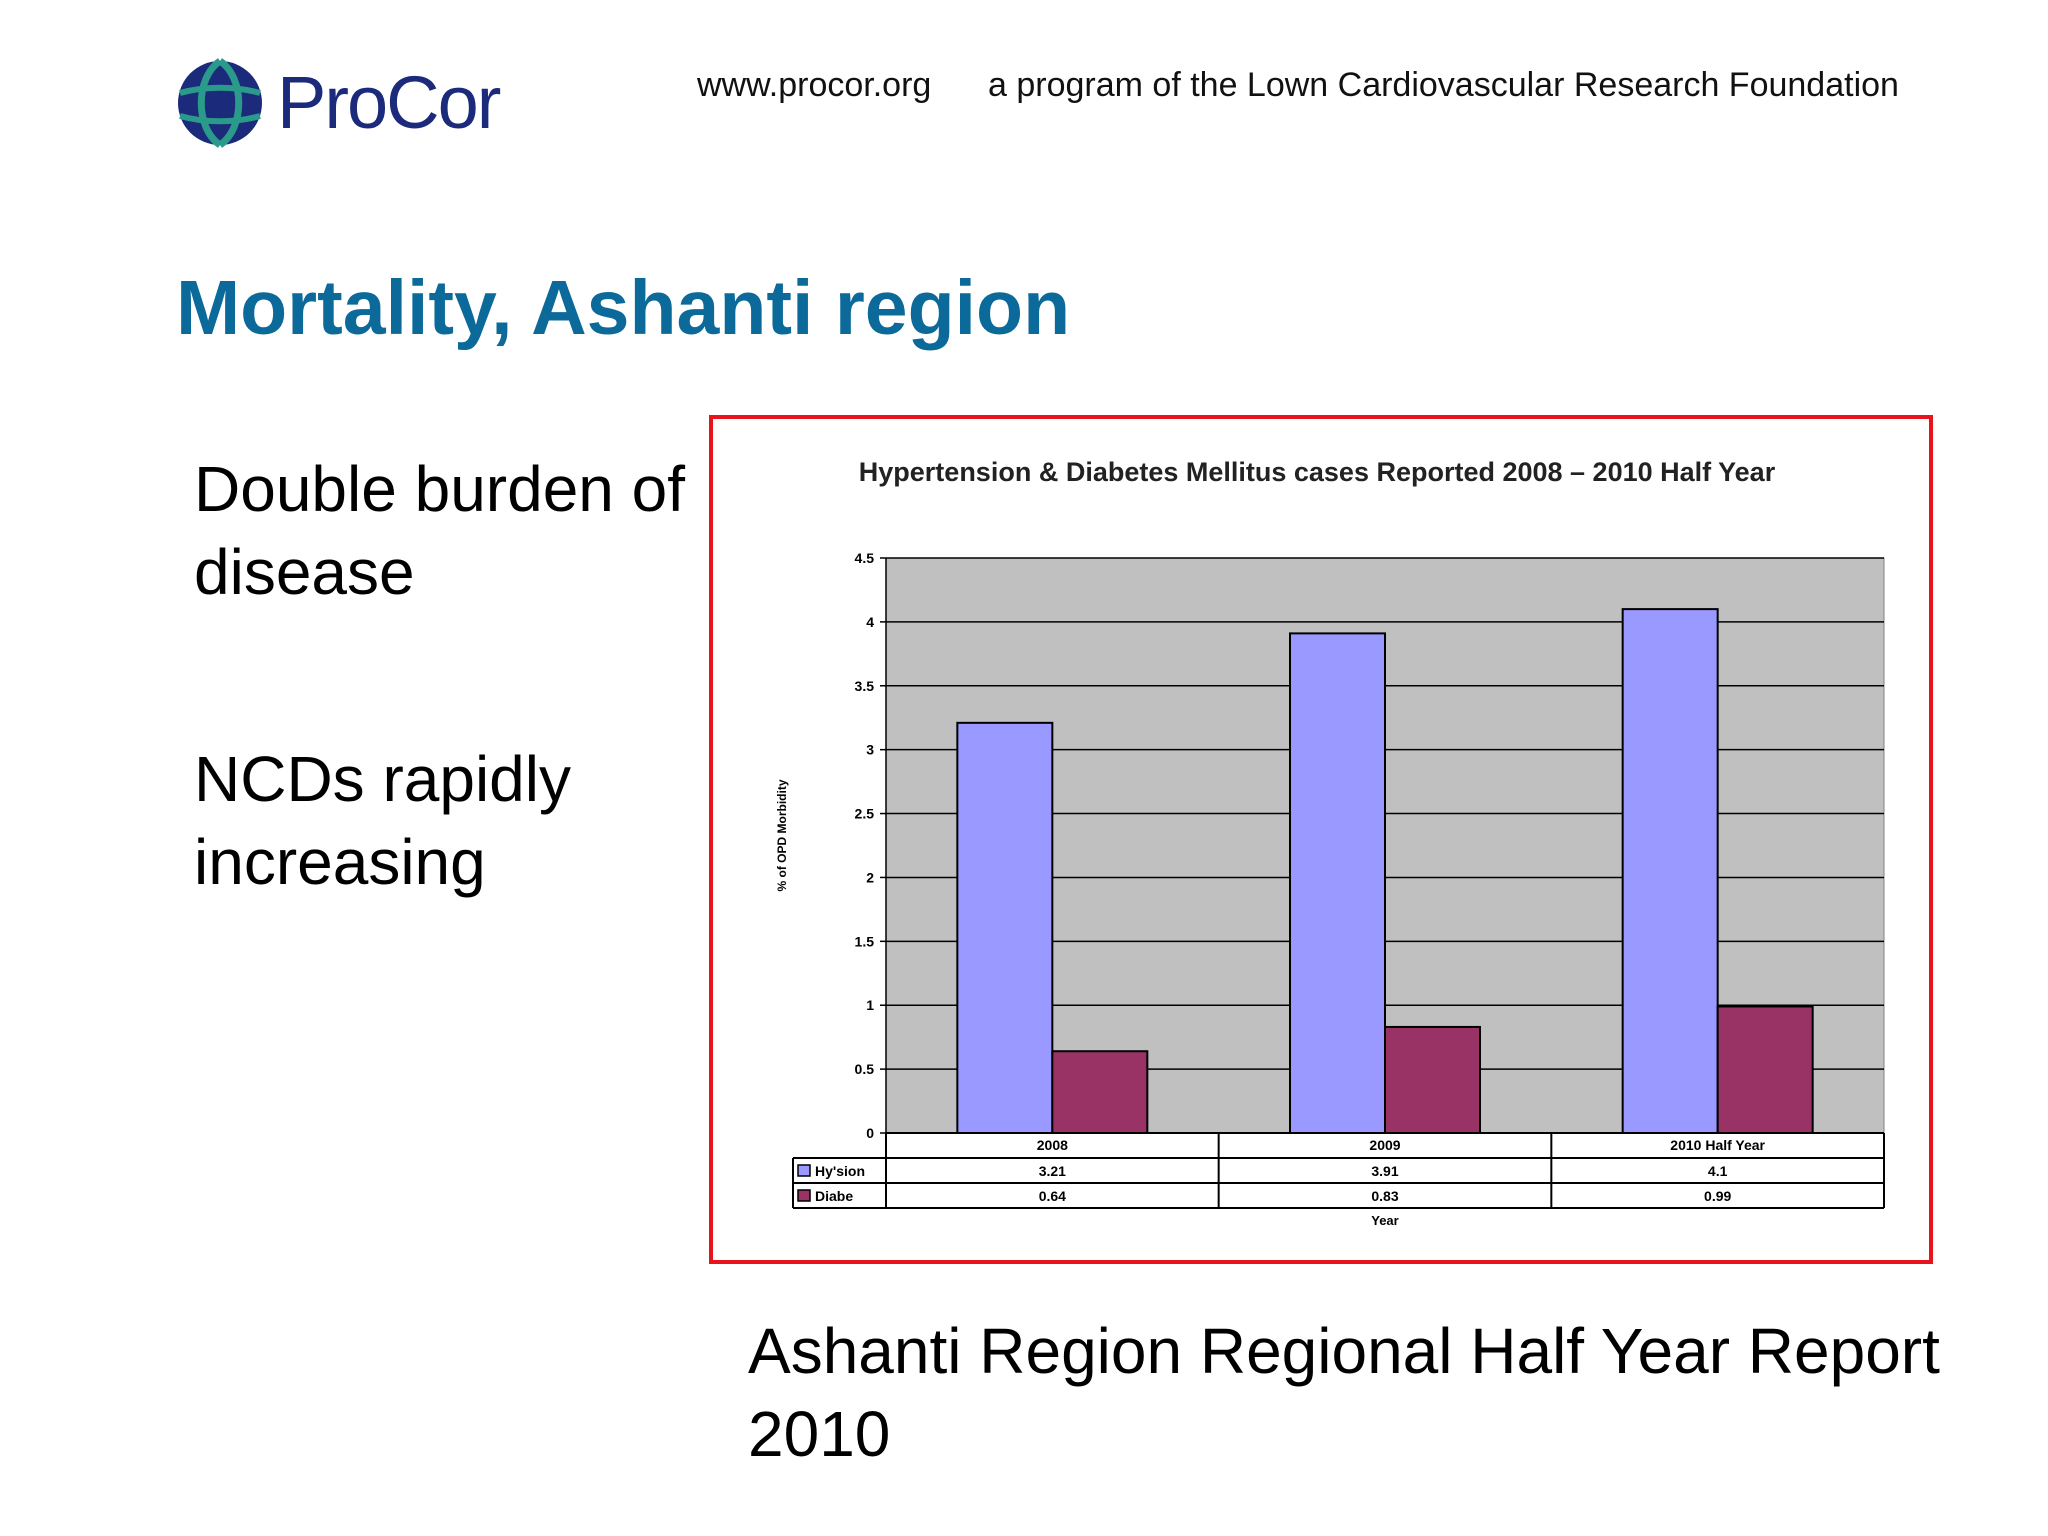 Image resolution: width=2048 pixels, height=1536 pixels. Describe the element at coordinates (1384, 1145) in the screenshot. I see `x-category-label: 2009` at that location.